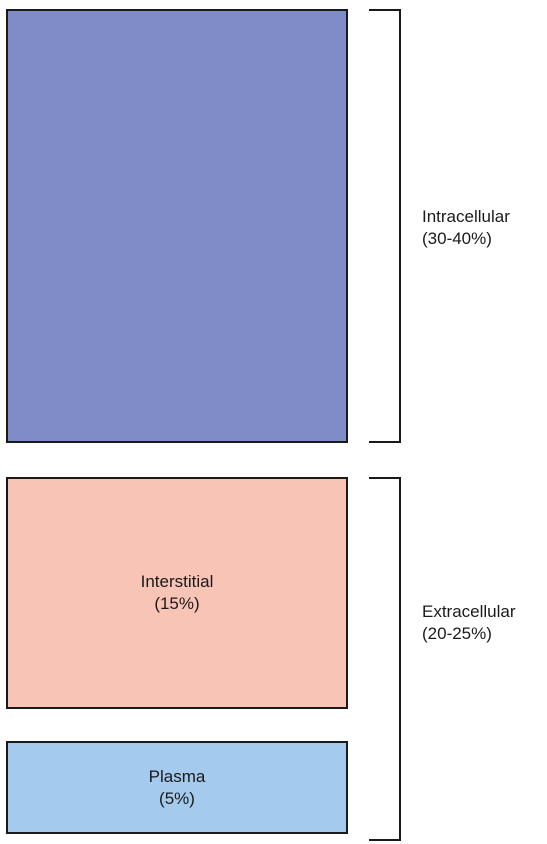 This screenshot has width=547, height=844. I want to click on plasma-compartment-box: Plasma (5%), so click(177, 787).